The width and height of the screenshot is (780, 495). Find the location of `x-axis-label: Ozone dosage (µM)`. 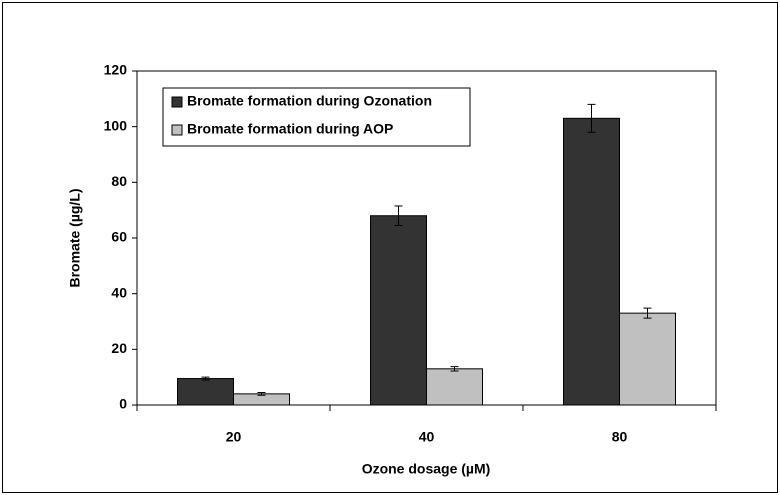

x-axis-label: Ozone dosage (µM) is located at coordinates (426, 469).